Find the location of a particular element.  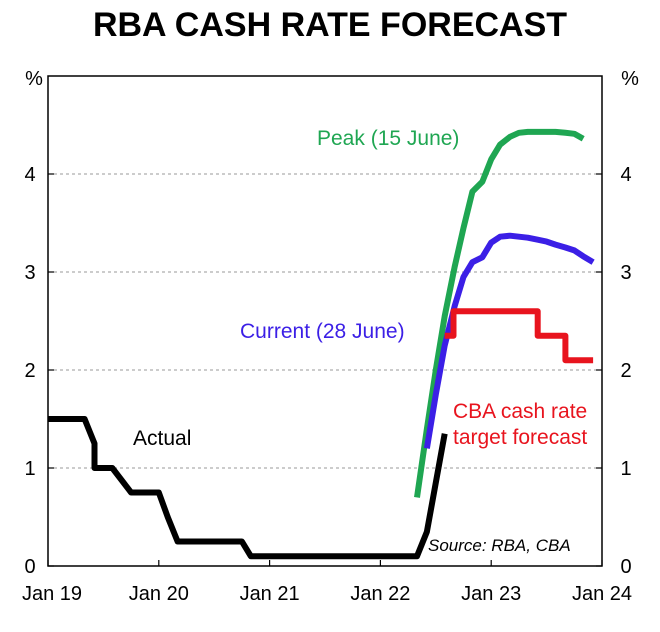

y-tick-label-right: 3 is located at coordinates (625, 273).